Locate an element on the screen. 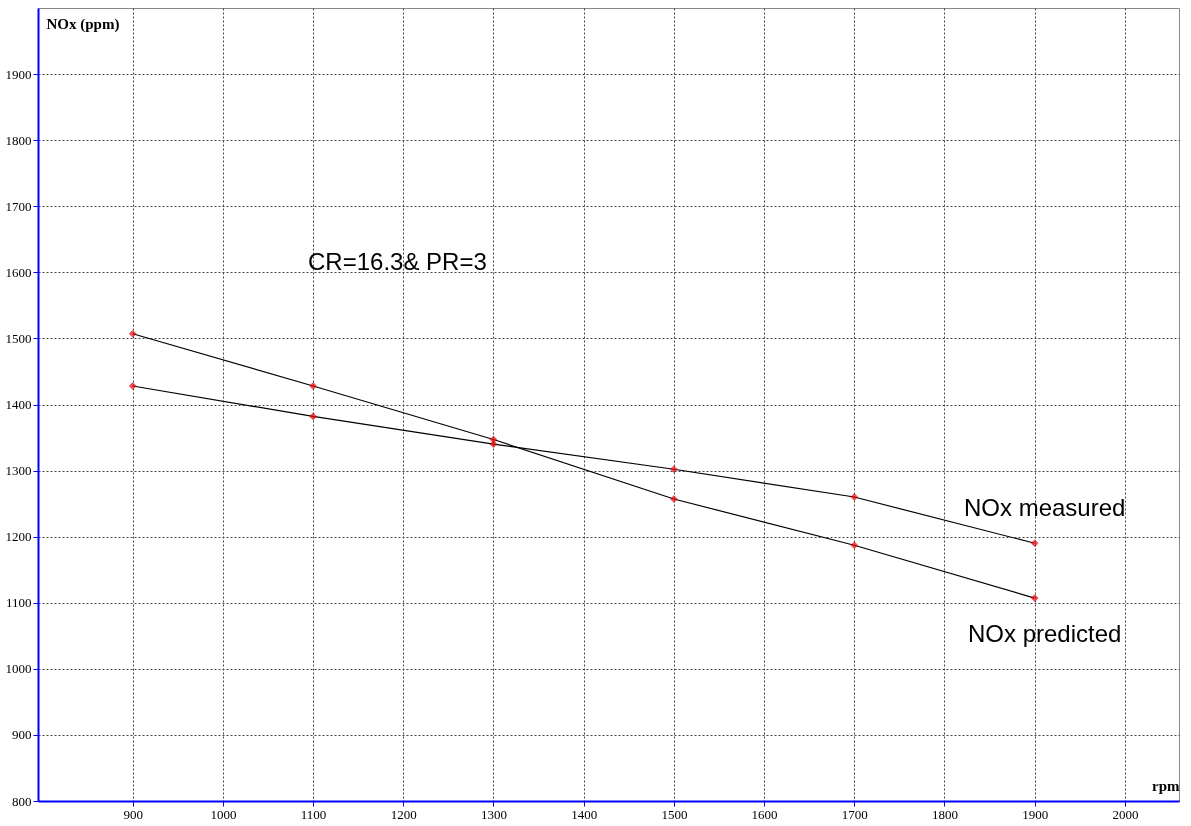 Image resolution: width=1191 pixels, height=826 pixels. x-axis-title: rpm is located at coordinates (1166, 785).